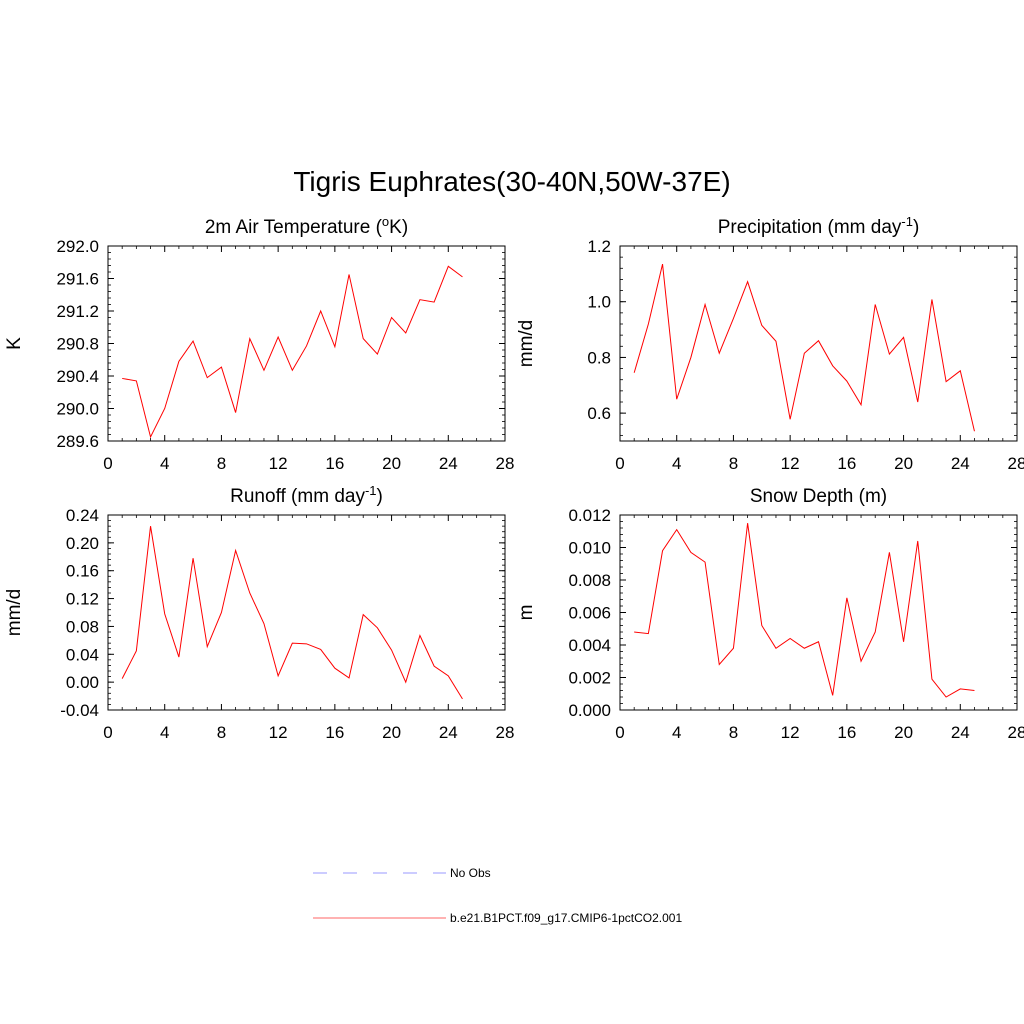 Image resolution: width=1024 pixels, height=1024 pixels. Describe the element at coordinates (589, 613) in the screenshot. I see `y-tick-label: 0.006` at that location.